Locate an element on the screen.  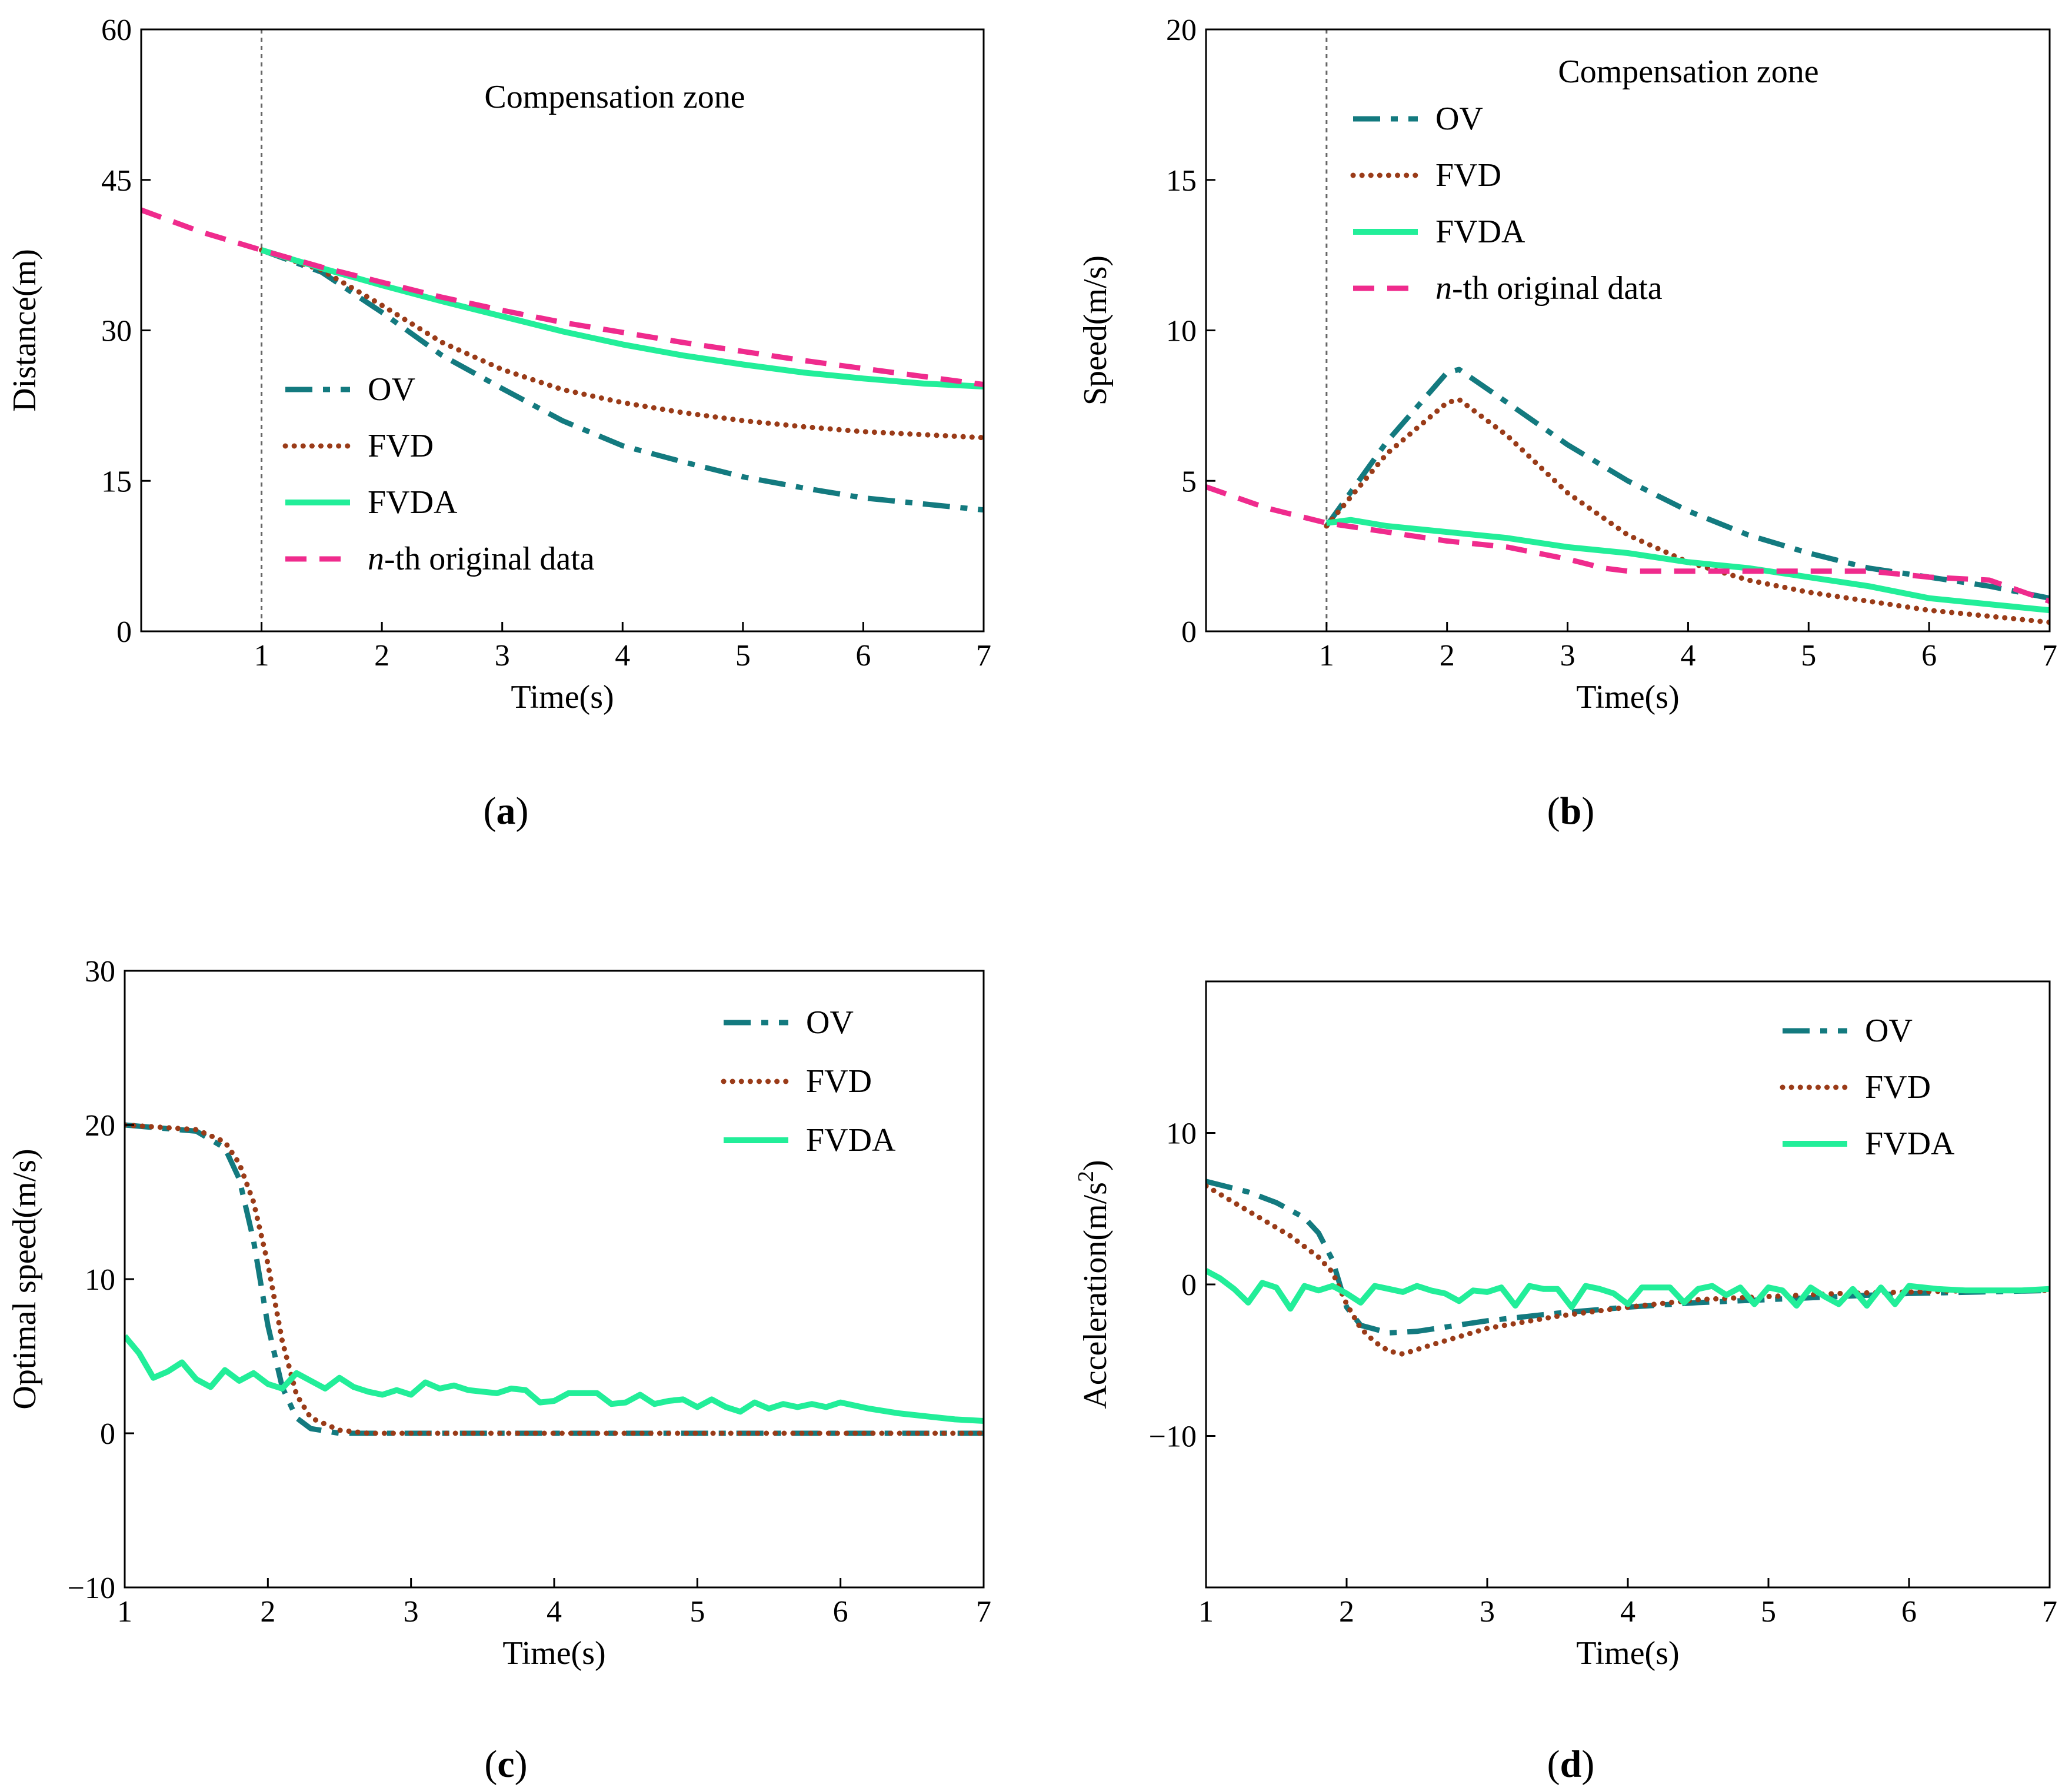
y-tick-label: 45 is located at coordinates (116, 181).